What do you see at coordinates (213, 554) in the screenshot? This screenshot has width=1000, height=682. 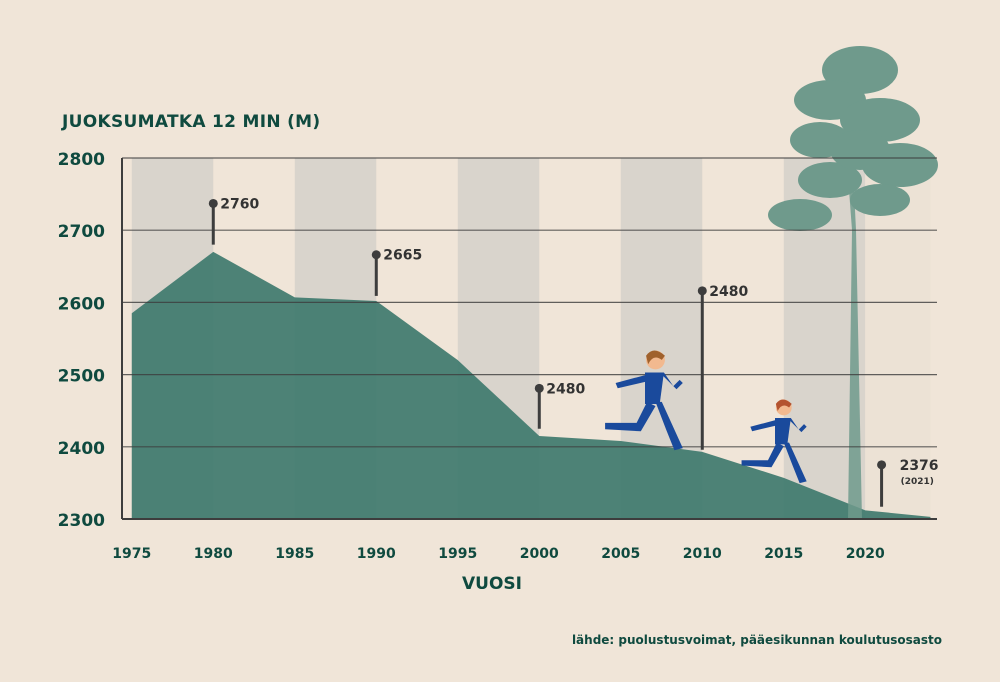 I see `x-tick-label: 1980` at bounding box center [213, 554].